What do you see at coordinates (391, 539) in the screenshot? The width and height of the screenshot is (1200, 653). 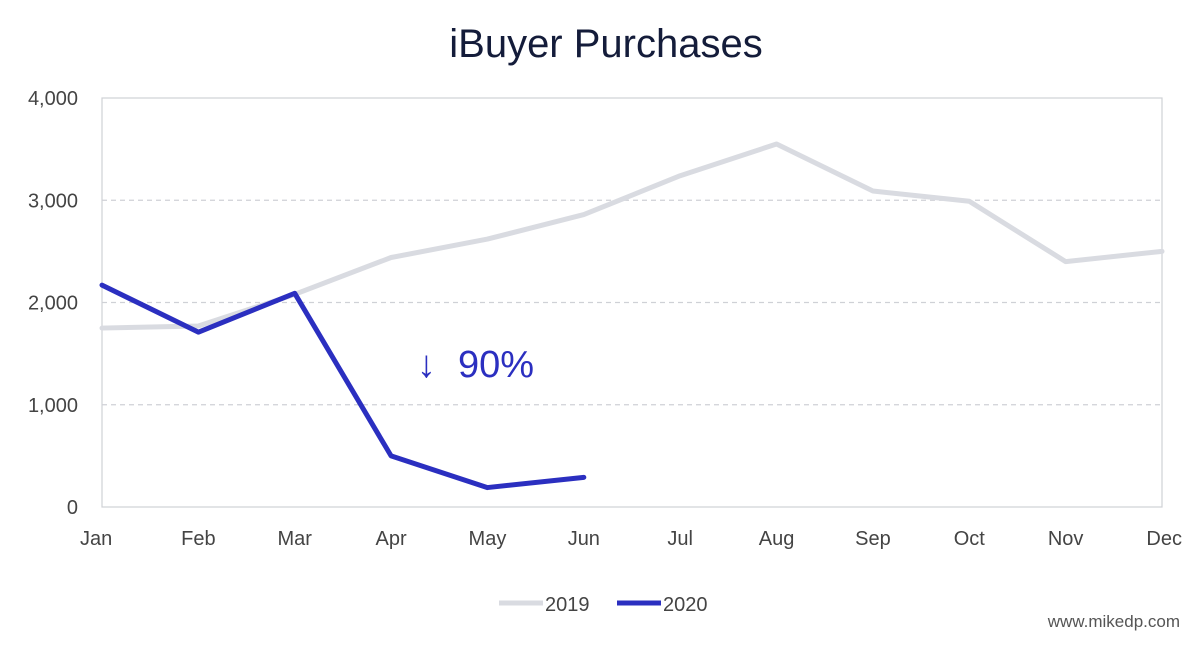 I see `x-tick-label: Apr` at bounding box center [391, 539].